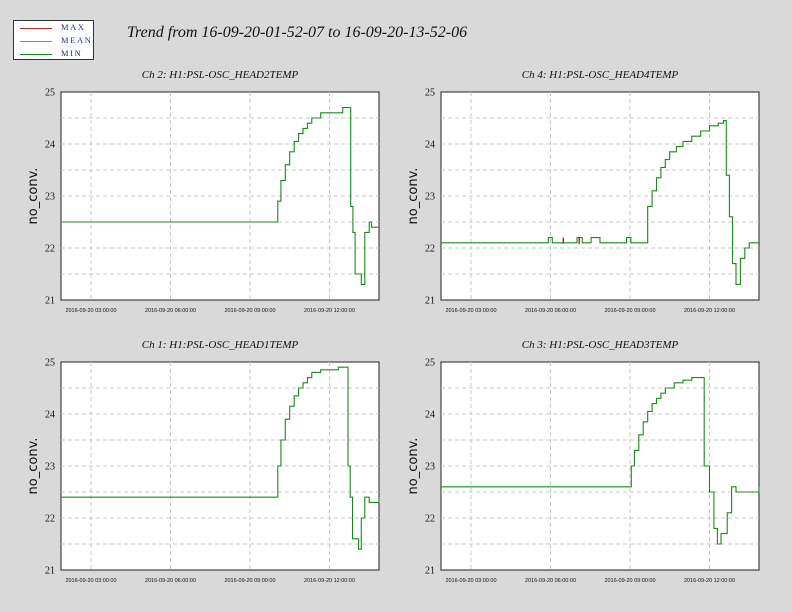 Image resolution: width=792 pixels, height=612 pixels. I want to click on legend-swatch-max, so click(36, 28).